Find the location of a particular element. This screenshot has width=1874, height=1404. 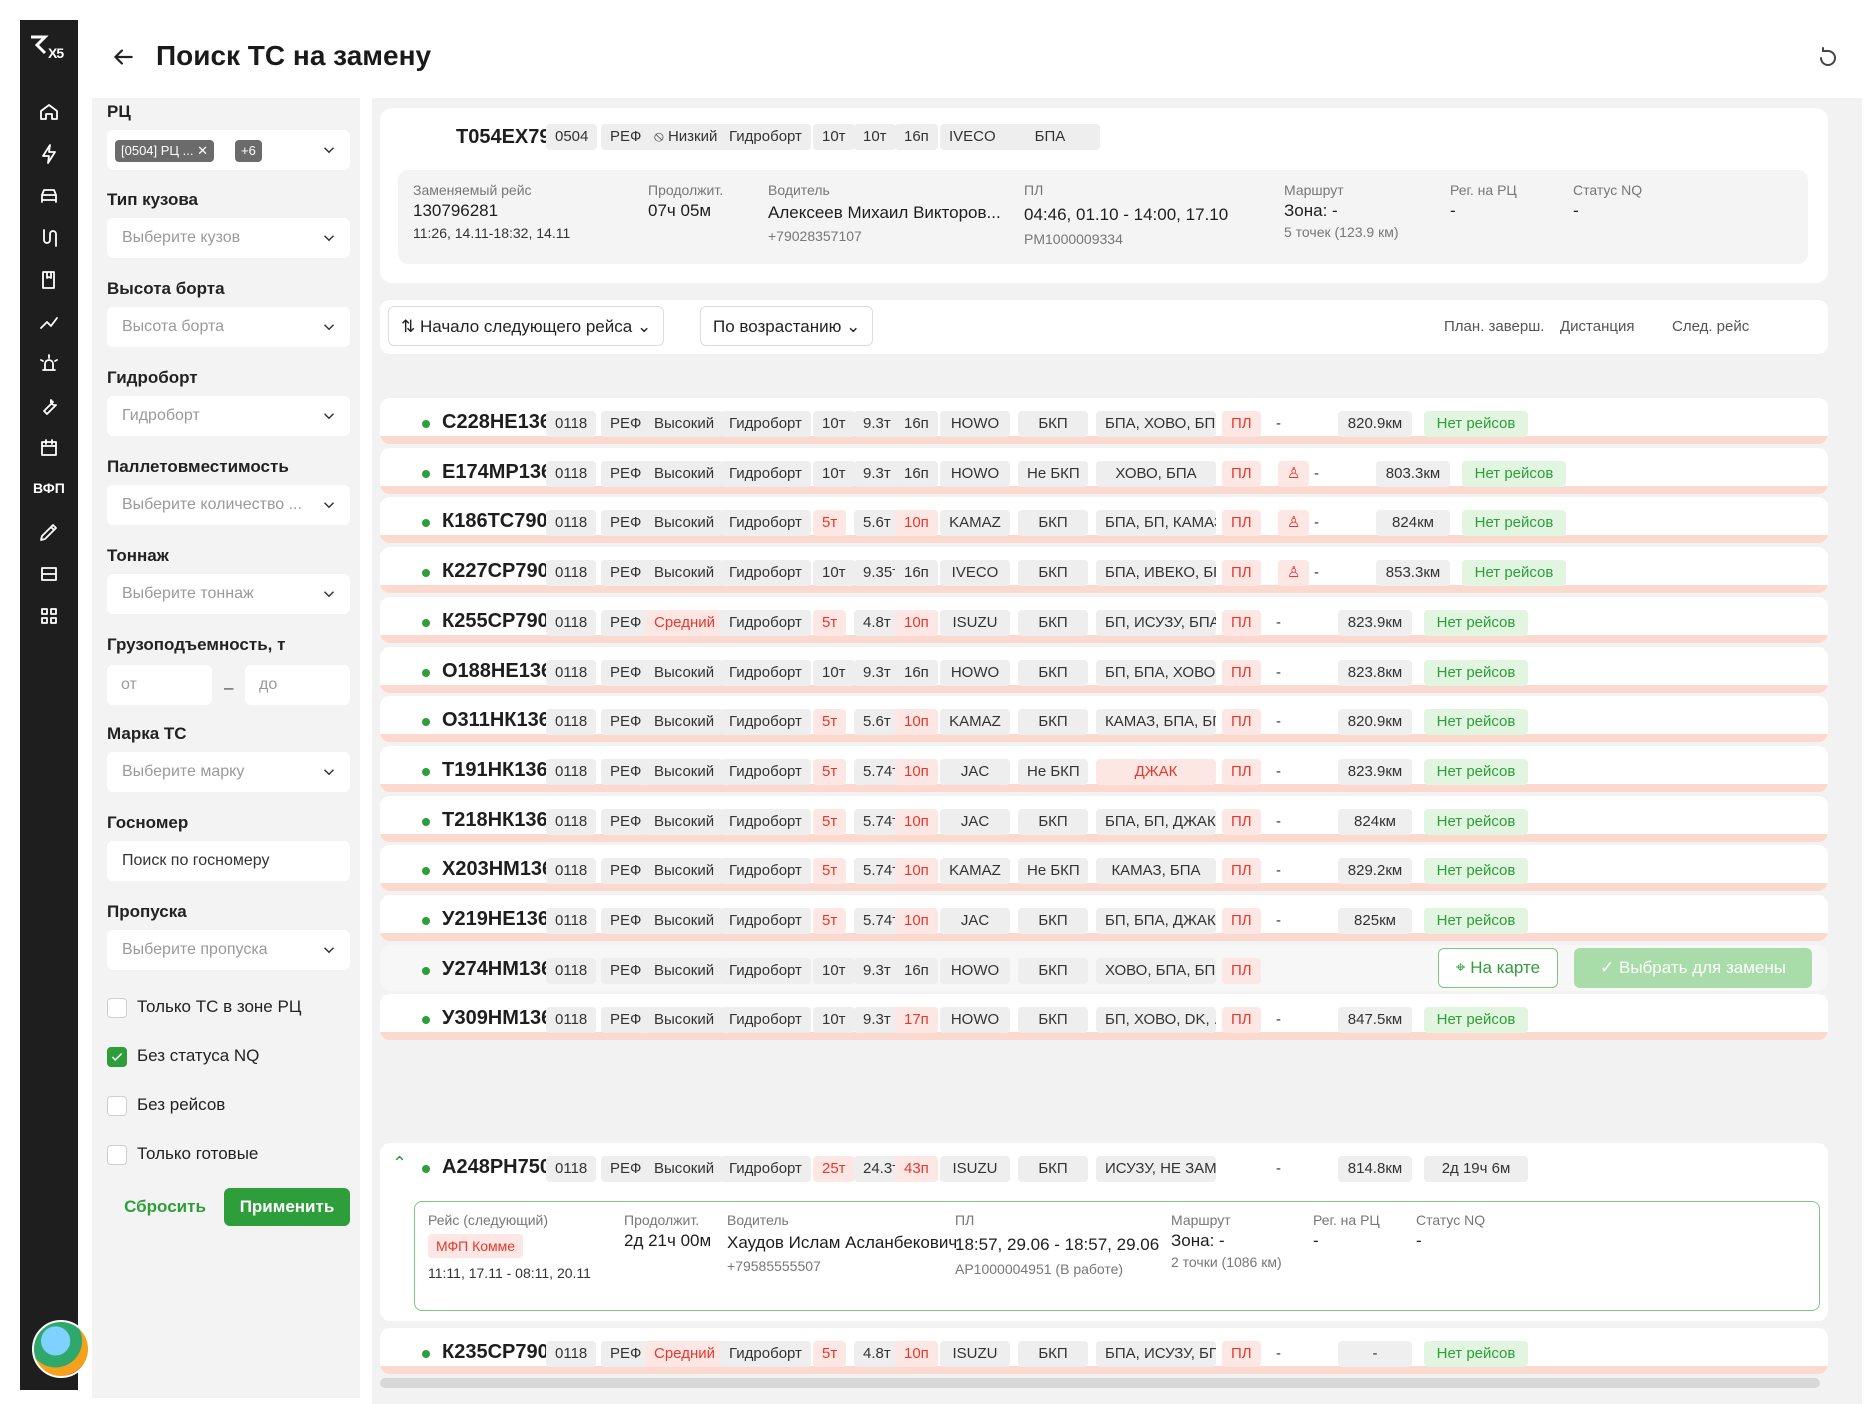

gos-label: Госномер is located at coordinates (148, 822).